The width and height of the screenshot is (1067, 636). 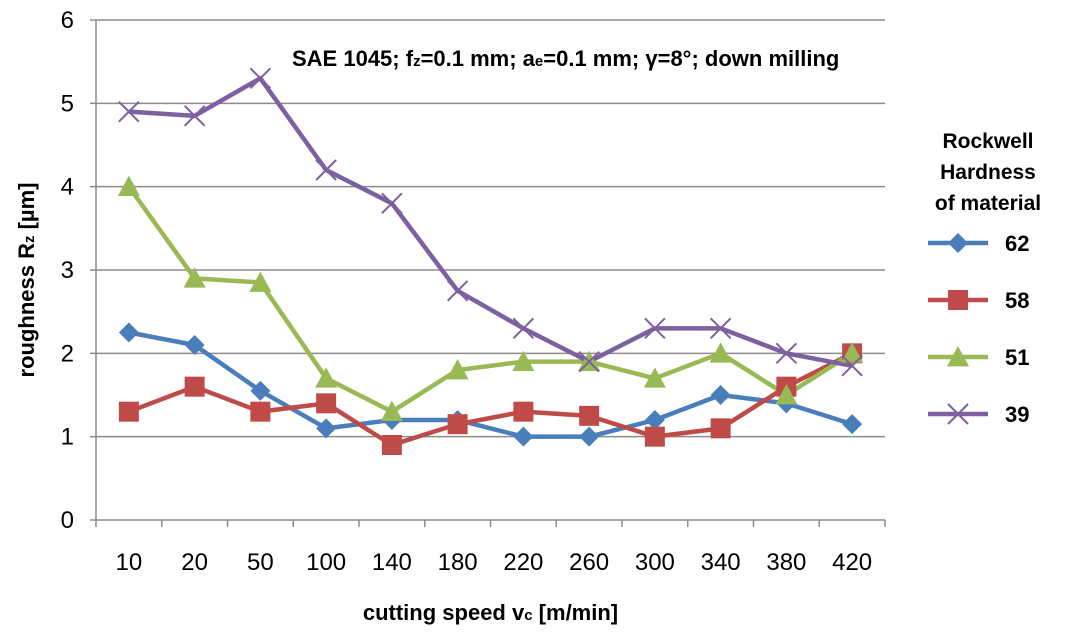 What do you see at coordinates (67, 103) in the screenshot?
I see `y-tick-label: 5` at bounding box center [67, 103].